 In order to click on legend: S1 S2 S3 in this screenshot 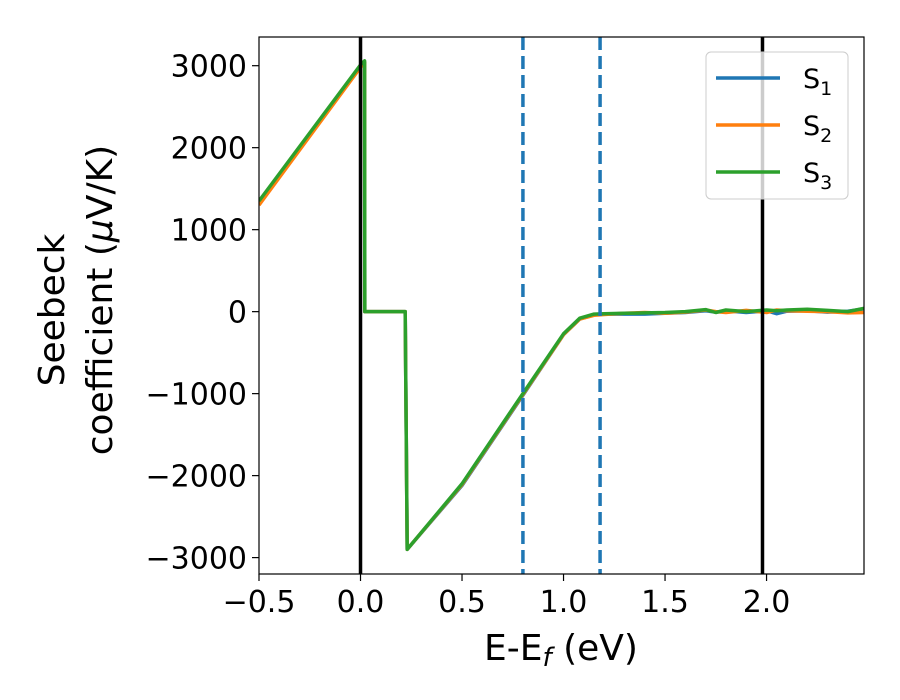, I will do `click(777, 125)`.